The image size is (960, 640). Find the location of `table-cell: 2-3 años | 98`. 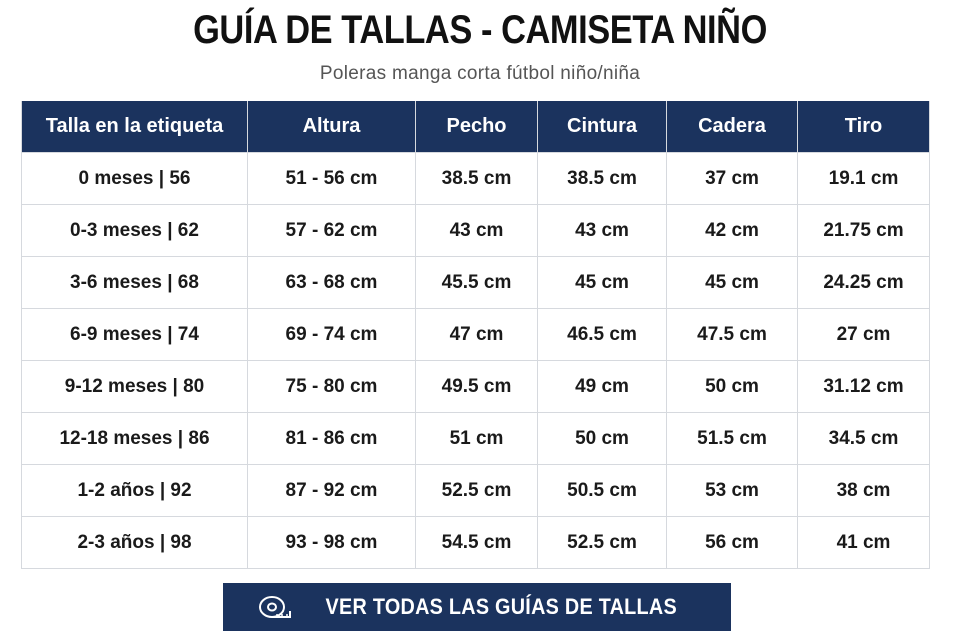

table-cell: 2-3 años | 98 is located at coordinates (134, 542).